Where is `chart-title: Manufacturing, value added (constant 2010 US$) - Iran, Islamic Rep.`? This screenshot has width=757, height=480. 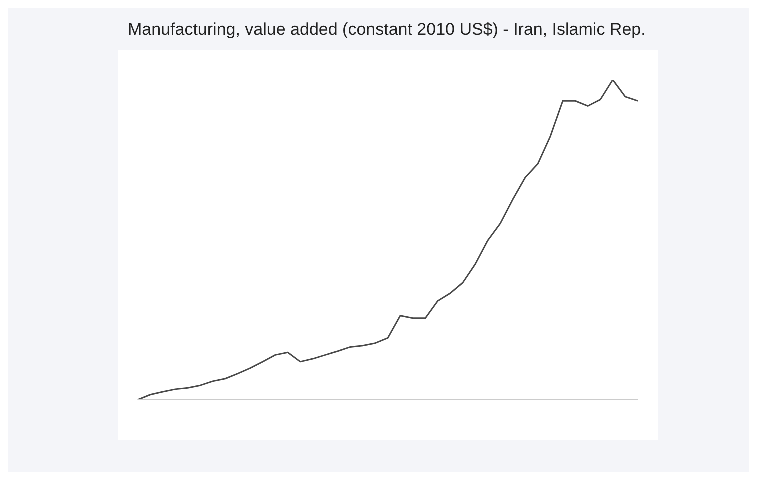
chart-title: Manufacturing, value added (constant 2010 US$) - Iran, Islamic Rep. is located at coordinates (387, 30).